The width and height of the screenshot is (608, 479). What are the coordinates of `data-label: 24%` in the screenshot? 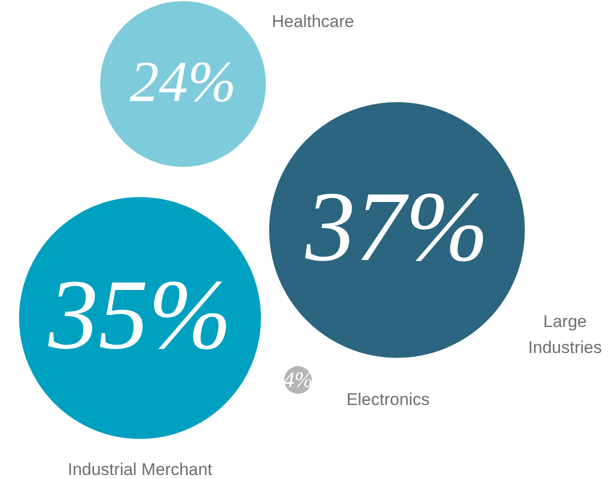 It's located at (183, 81).